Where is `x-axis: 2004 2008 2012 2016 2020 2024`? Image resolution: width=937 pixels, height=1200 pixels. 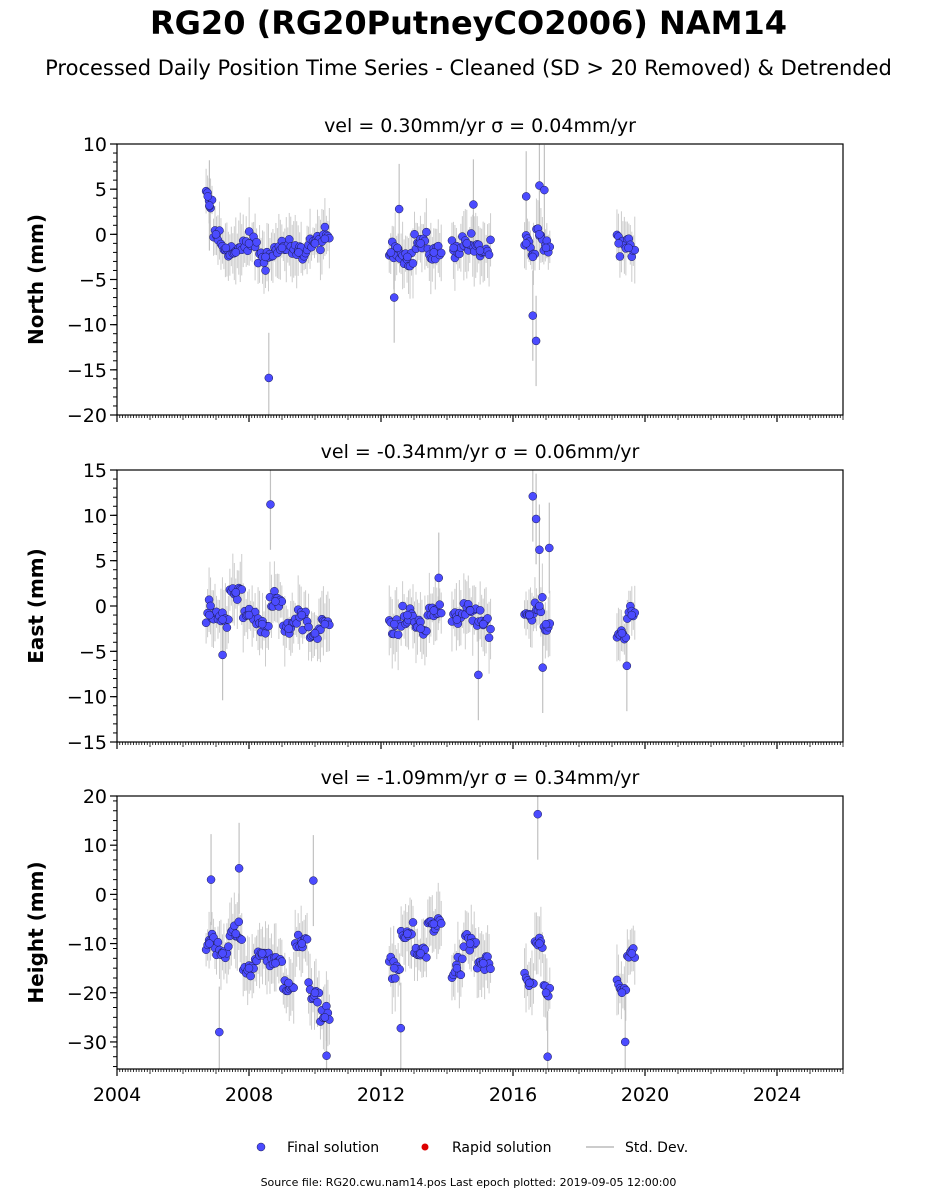 x-axis: 2004 2008 2012 2016 2020 2024 is located at coordinates (468, 1087).